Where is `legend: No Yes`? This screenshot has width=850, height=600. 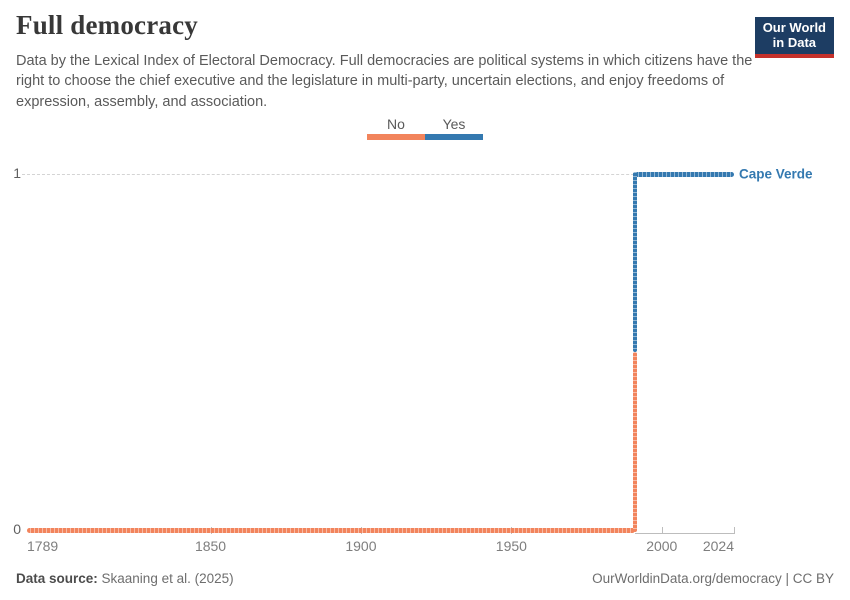
legend: No Yes is located at coordinates (425, 128).